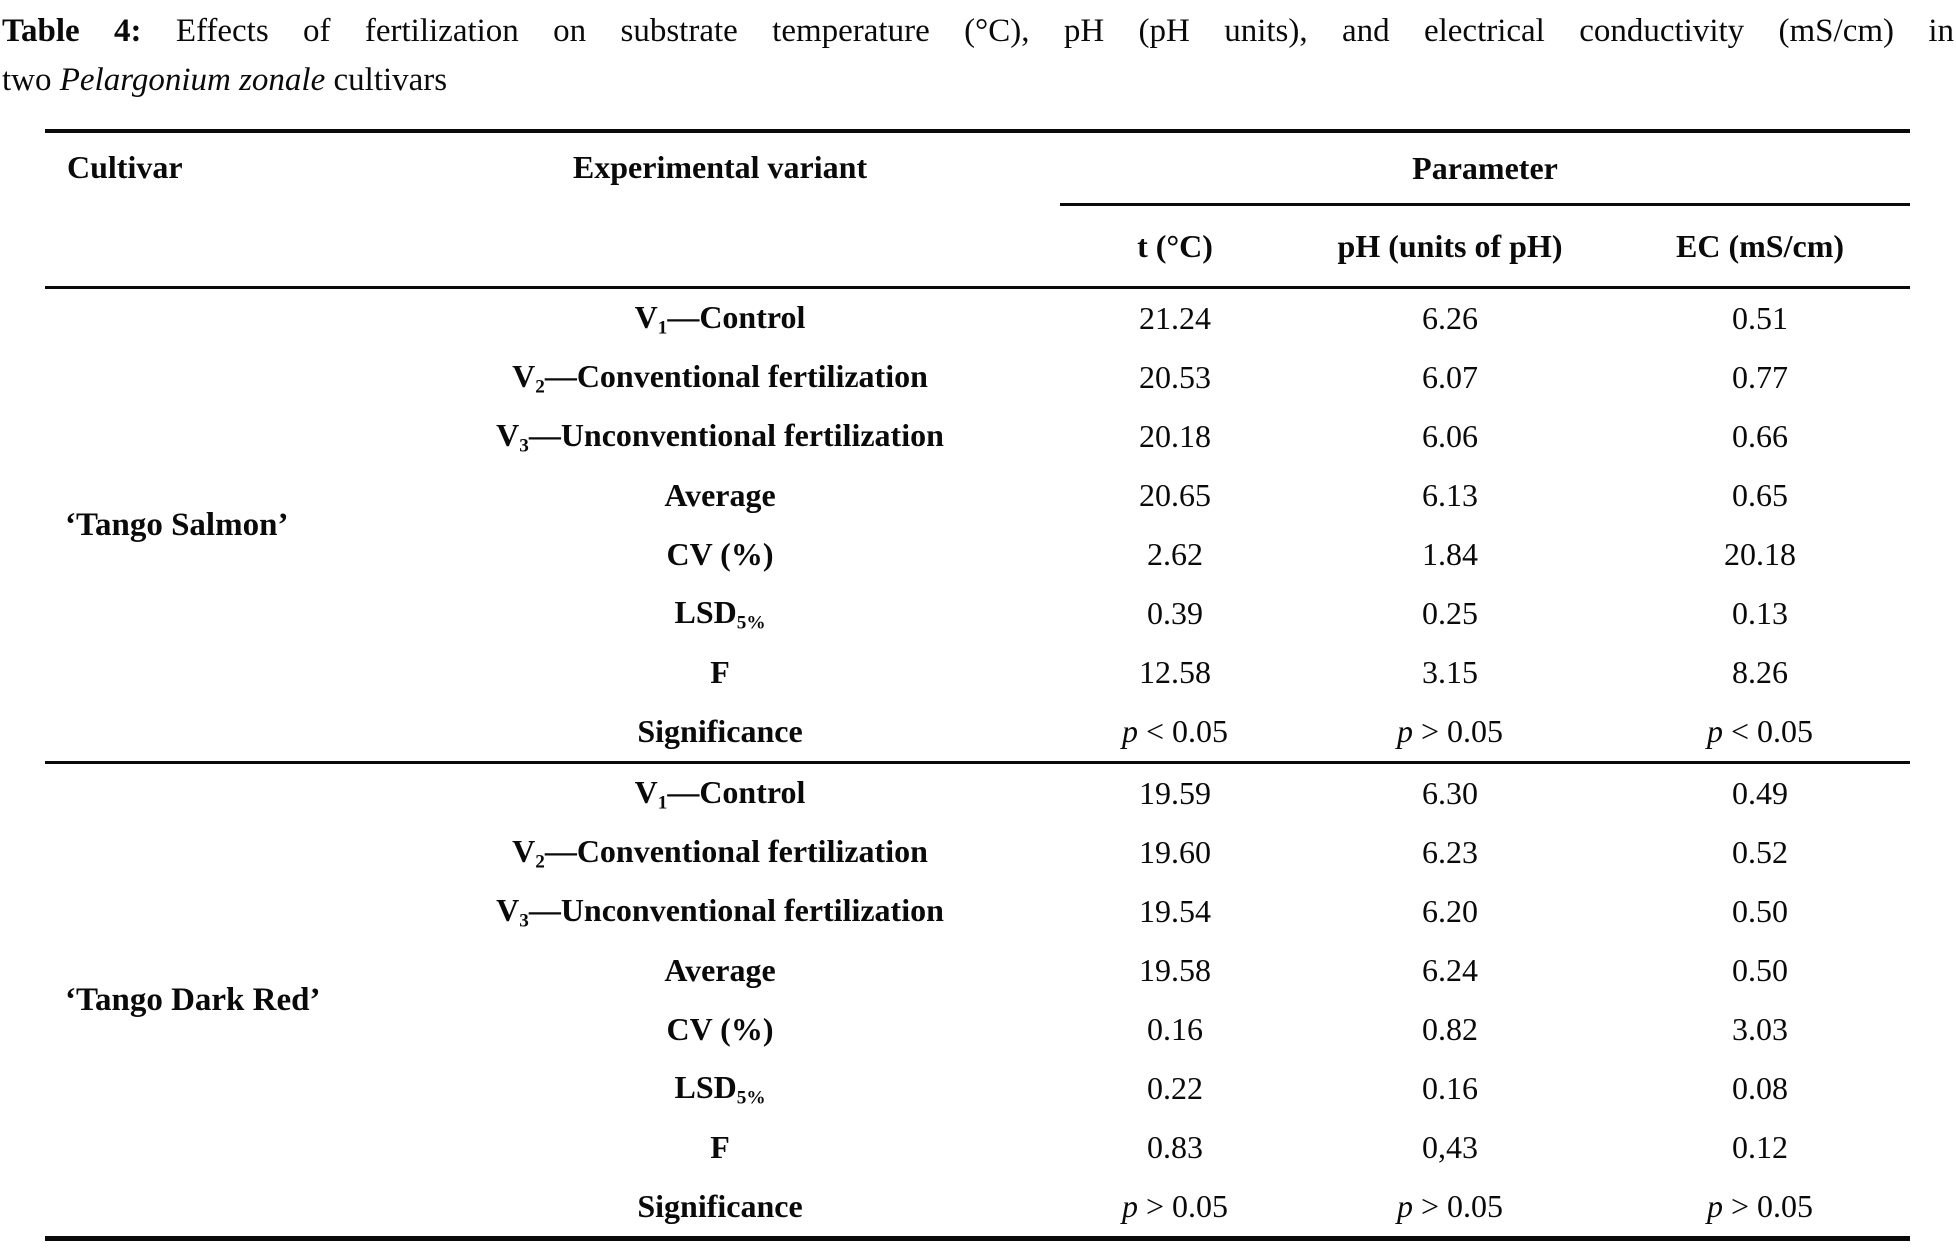 The image size is (1956, 1248). Describe the element at coordinates (192, 80) in the screenshot. I see `caption-species-italic: Pelargonium zonale` at that location.